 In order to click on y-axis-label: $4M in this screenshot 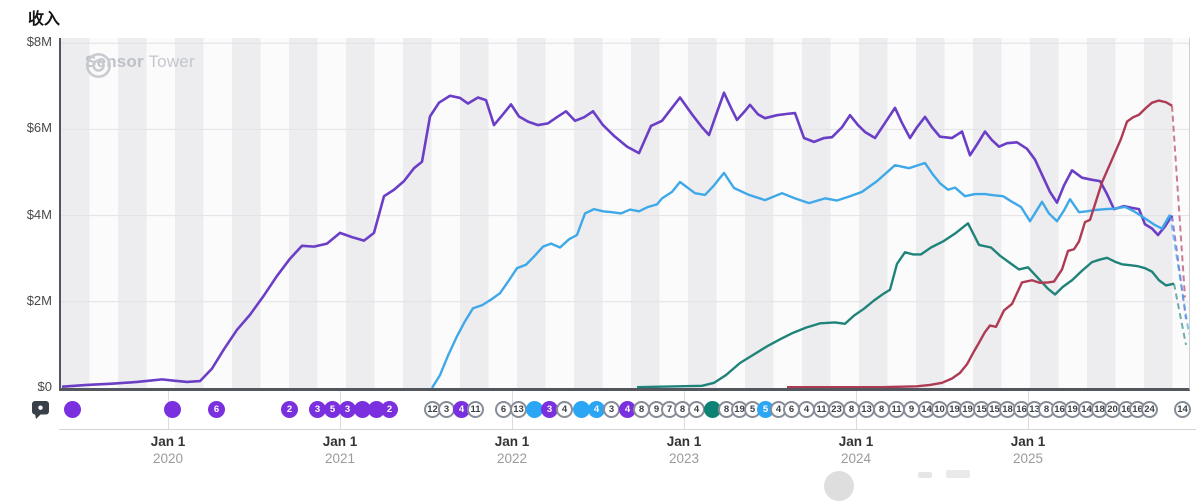, I will do `click(39, 214)`.